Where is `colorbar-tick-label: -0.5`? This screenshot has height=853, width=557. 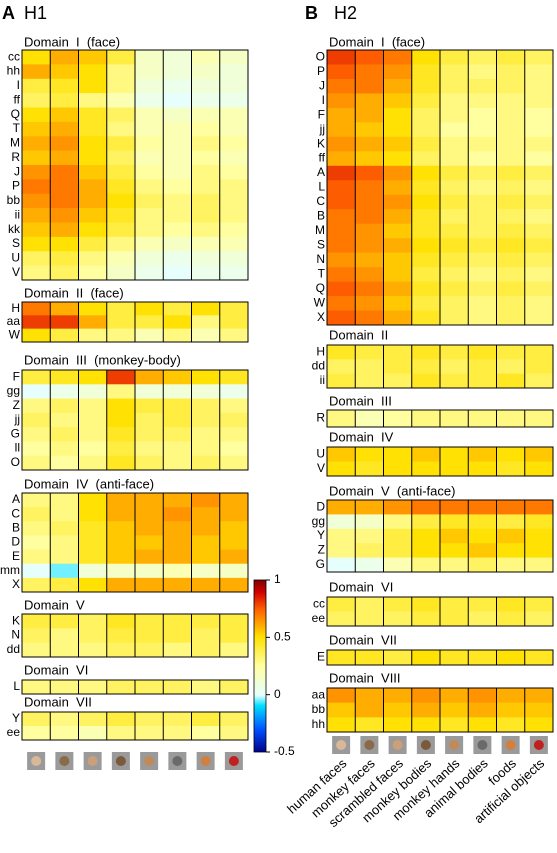 colorbar-tick-label: -0.5 is located at coordinates (284, 751).